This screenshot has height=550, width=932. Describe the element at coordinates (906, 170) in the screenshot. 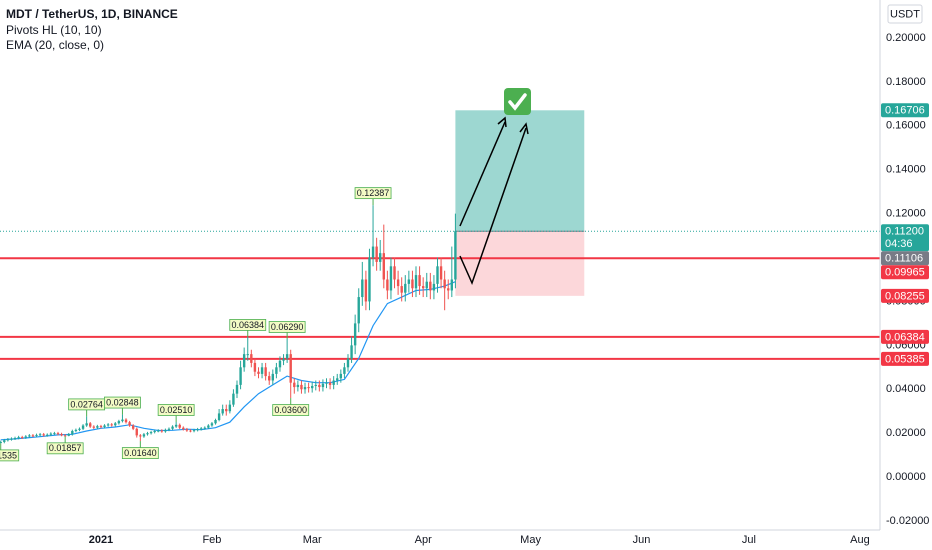

I see `y-tick-label: 0.14000` at that location.